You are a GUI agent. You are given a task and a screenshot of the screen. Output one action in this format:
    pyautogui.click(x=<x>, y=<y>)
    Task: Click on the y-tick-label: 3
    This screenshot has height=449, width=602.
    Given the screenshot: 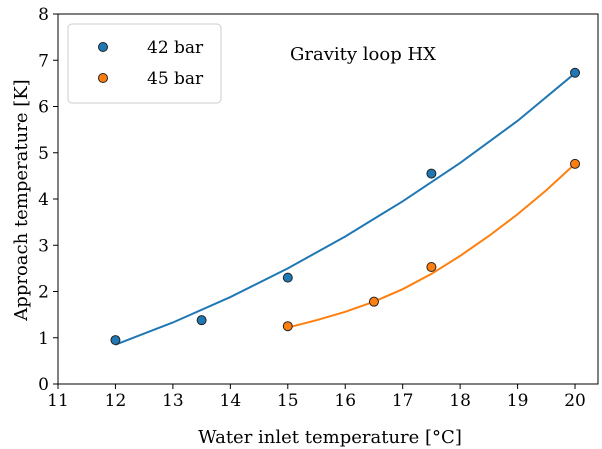 What is the action you would take?
    pyautogui.click(x=43, y=246)
    